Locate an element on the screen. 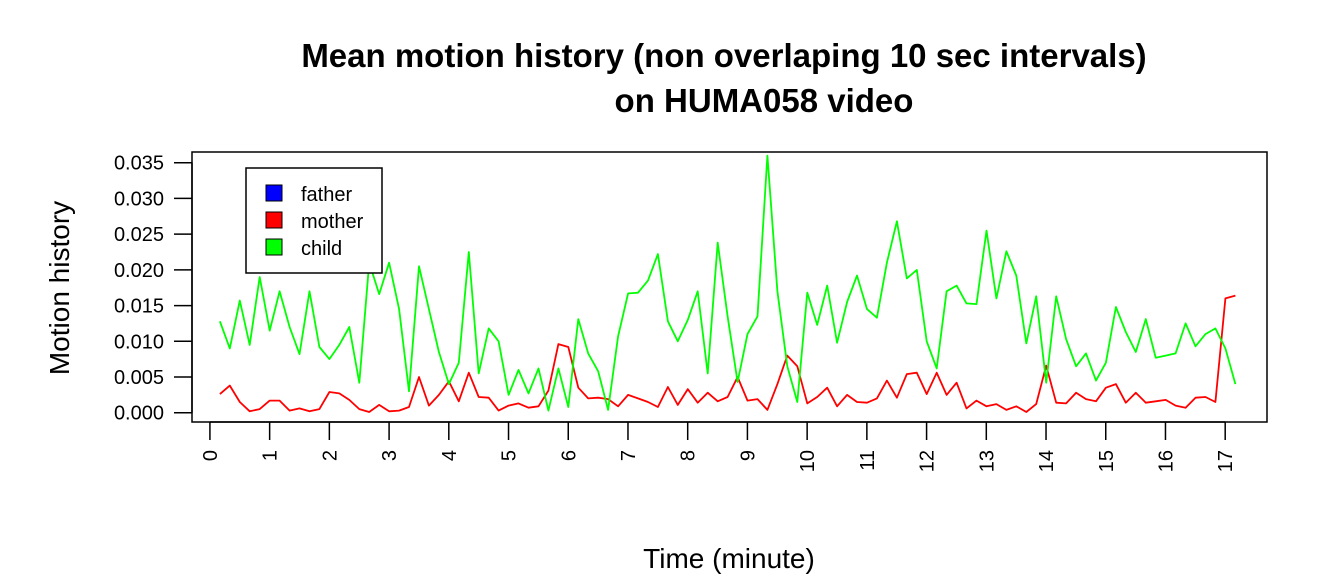 Image resolution: width=1344 pixels, height=576 pixels. x-tick-label: 7 is located at coordinates (629, 455).